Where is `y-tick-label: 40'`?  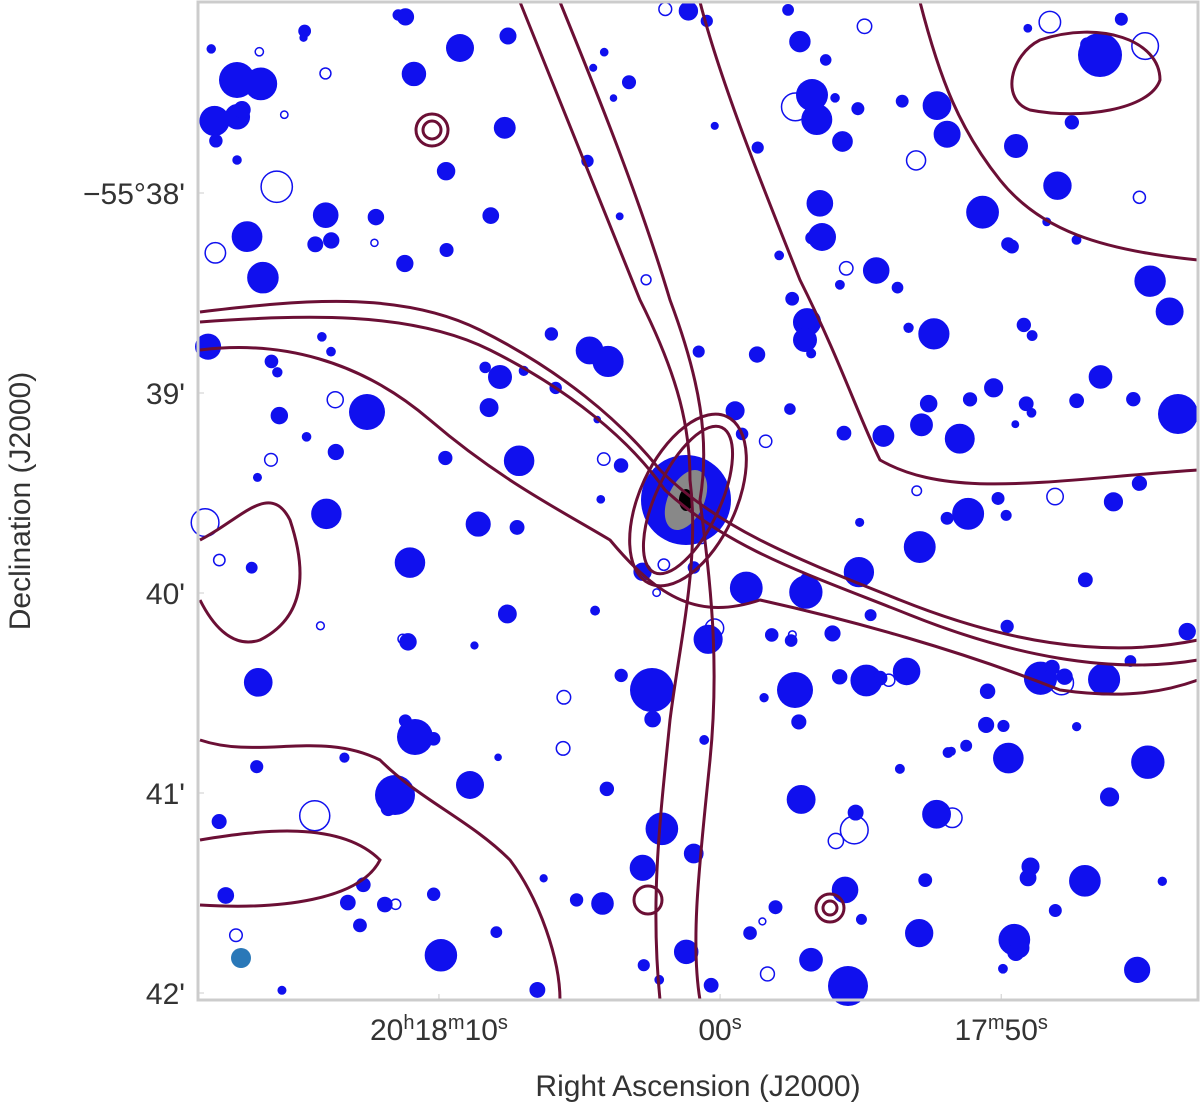
y-tick-label: 40' is located at coordinates (165, 594).